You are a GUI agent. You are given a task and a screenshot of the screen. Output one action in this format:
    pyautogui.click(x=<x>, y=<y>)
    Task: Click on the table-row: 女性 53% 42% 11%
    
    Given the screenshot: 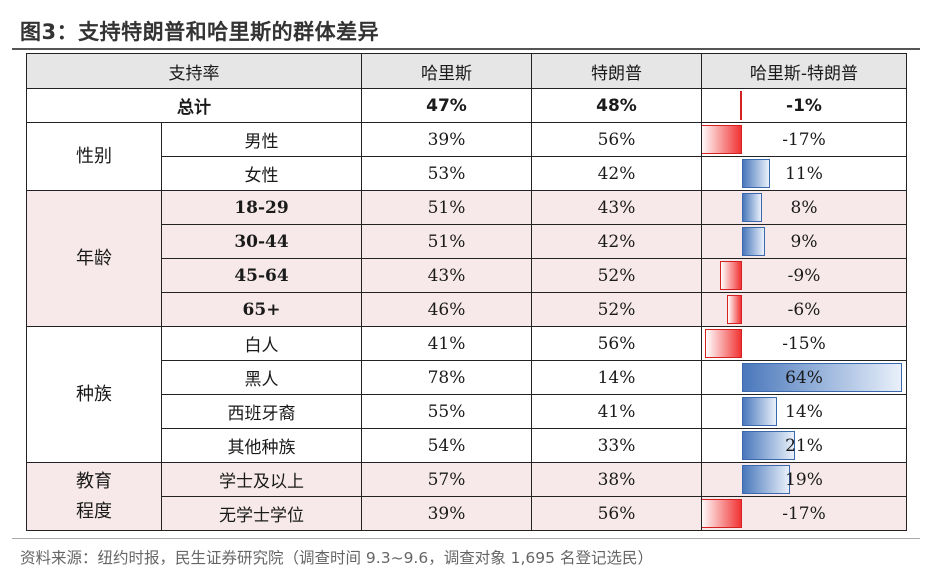 What is the action you would take?
    pyautogui.click(x=467, y=173)
    